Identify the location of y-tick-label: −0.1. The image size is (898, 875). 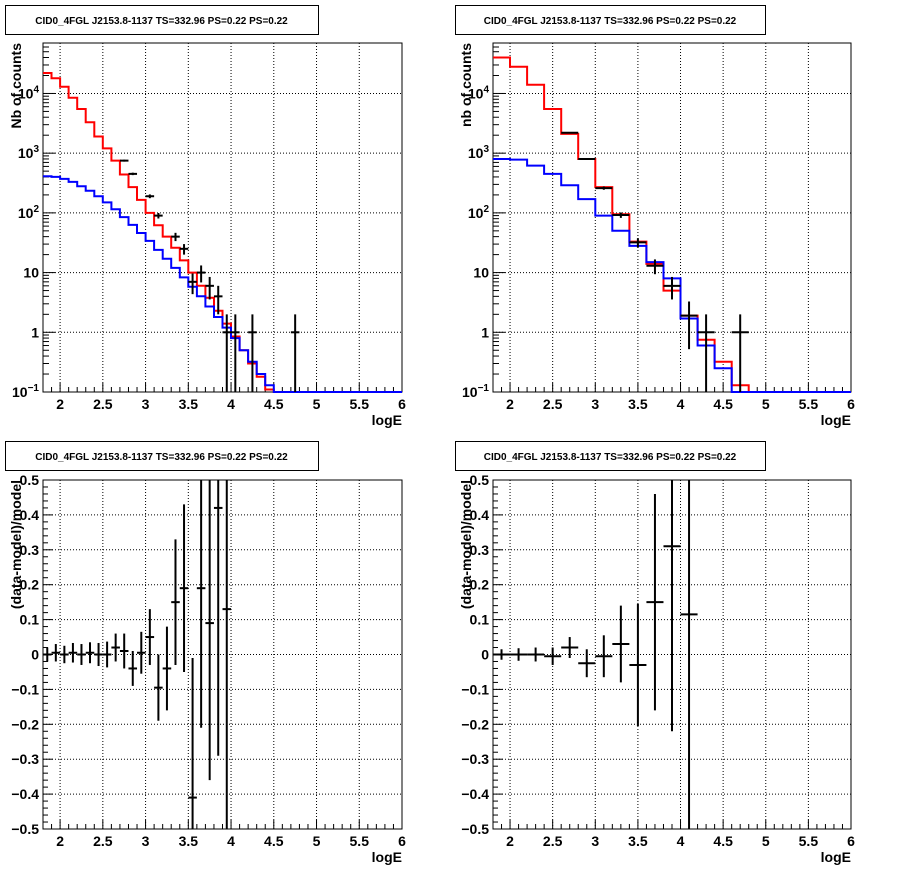
(25, 689).